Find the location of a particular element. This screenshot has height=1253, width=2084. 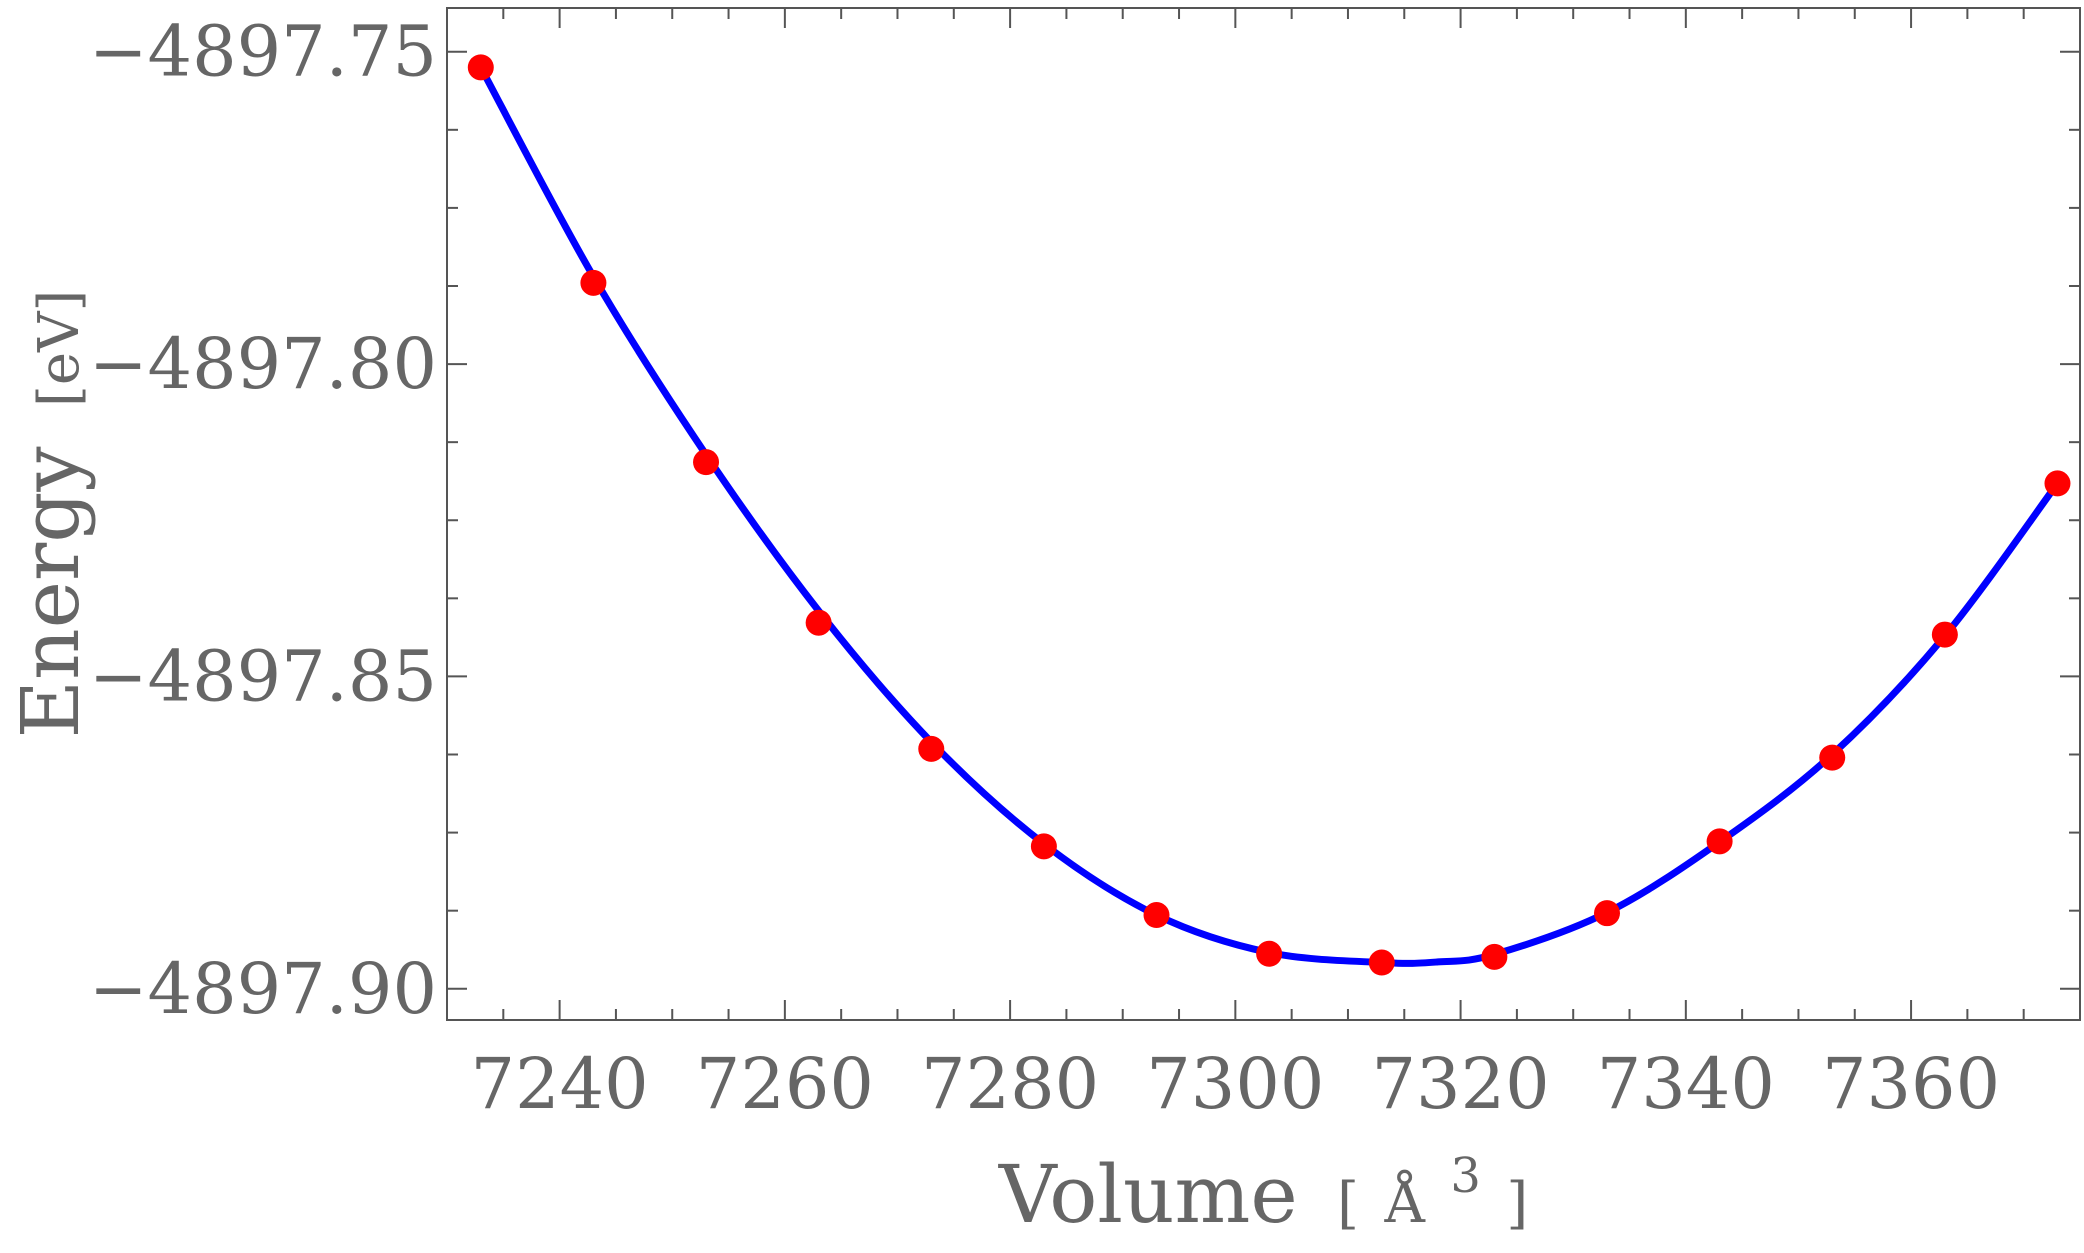

x-axis-unit-open: [ is located at coordinates (1348, 1203).